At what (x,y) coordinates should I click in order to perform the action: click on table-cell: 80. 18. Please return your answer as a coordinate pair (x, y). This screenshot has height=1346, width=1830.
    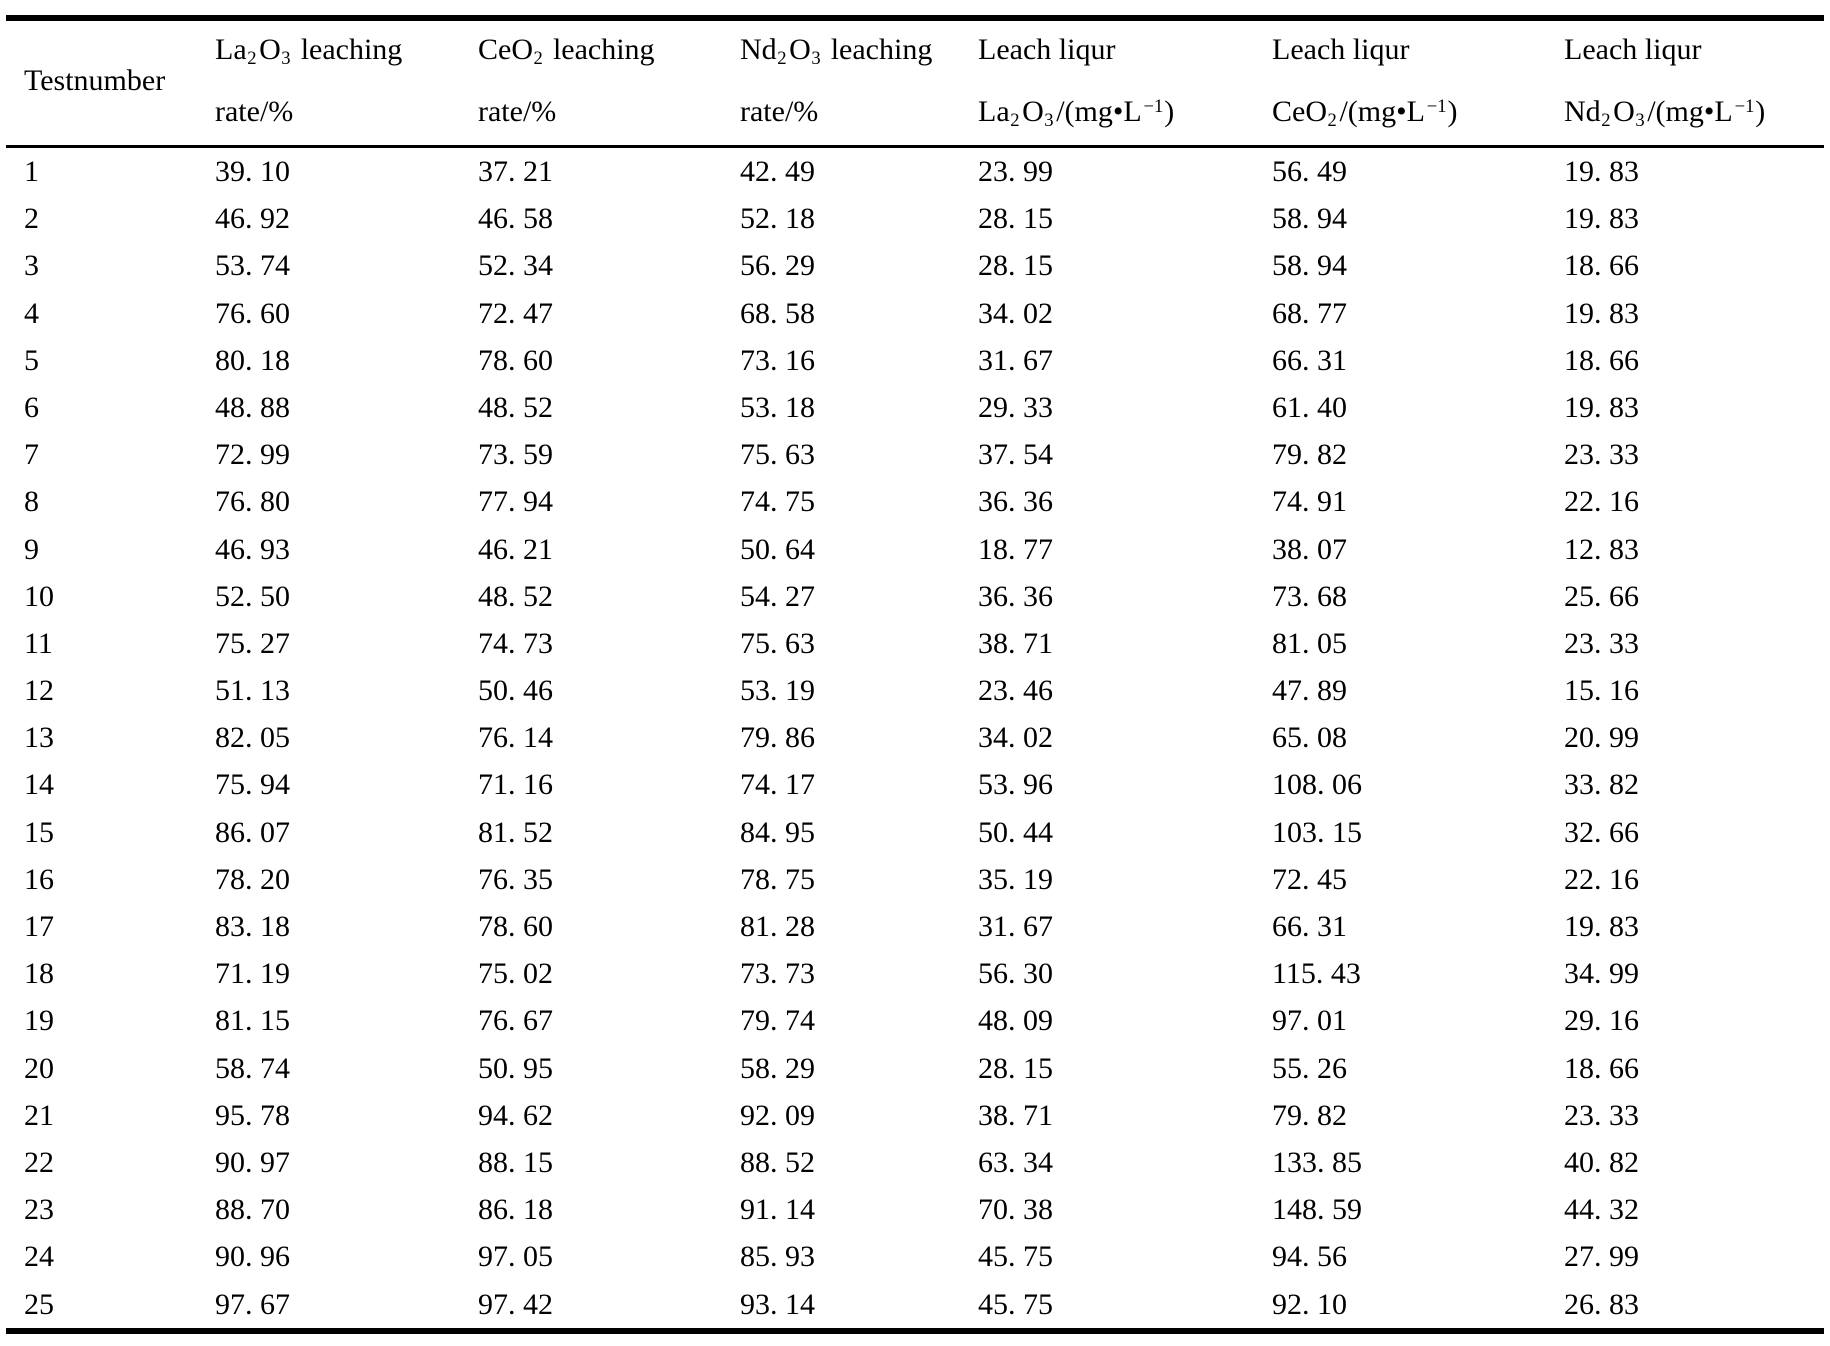
    Looking at the image, I should click on (252, 360).